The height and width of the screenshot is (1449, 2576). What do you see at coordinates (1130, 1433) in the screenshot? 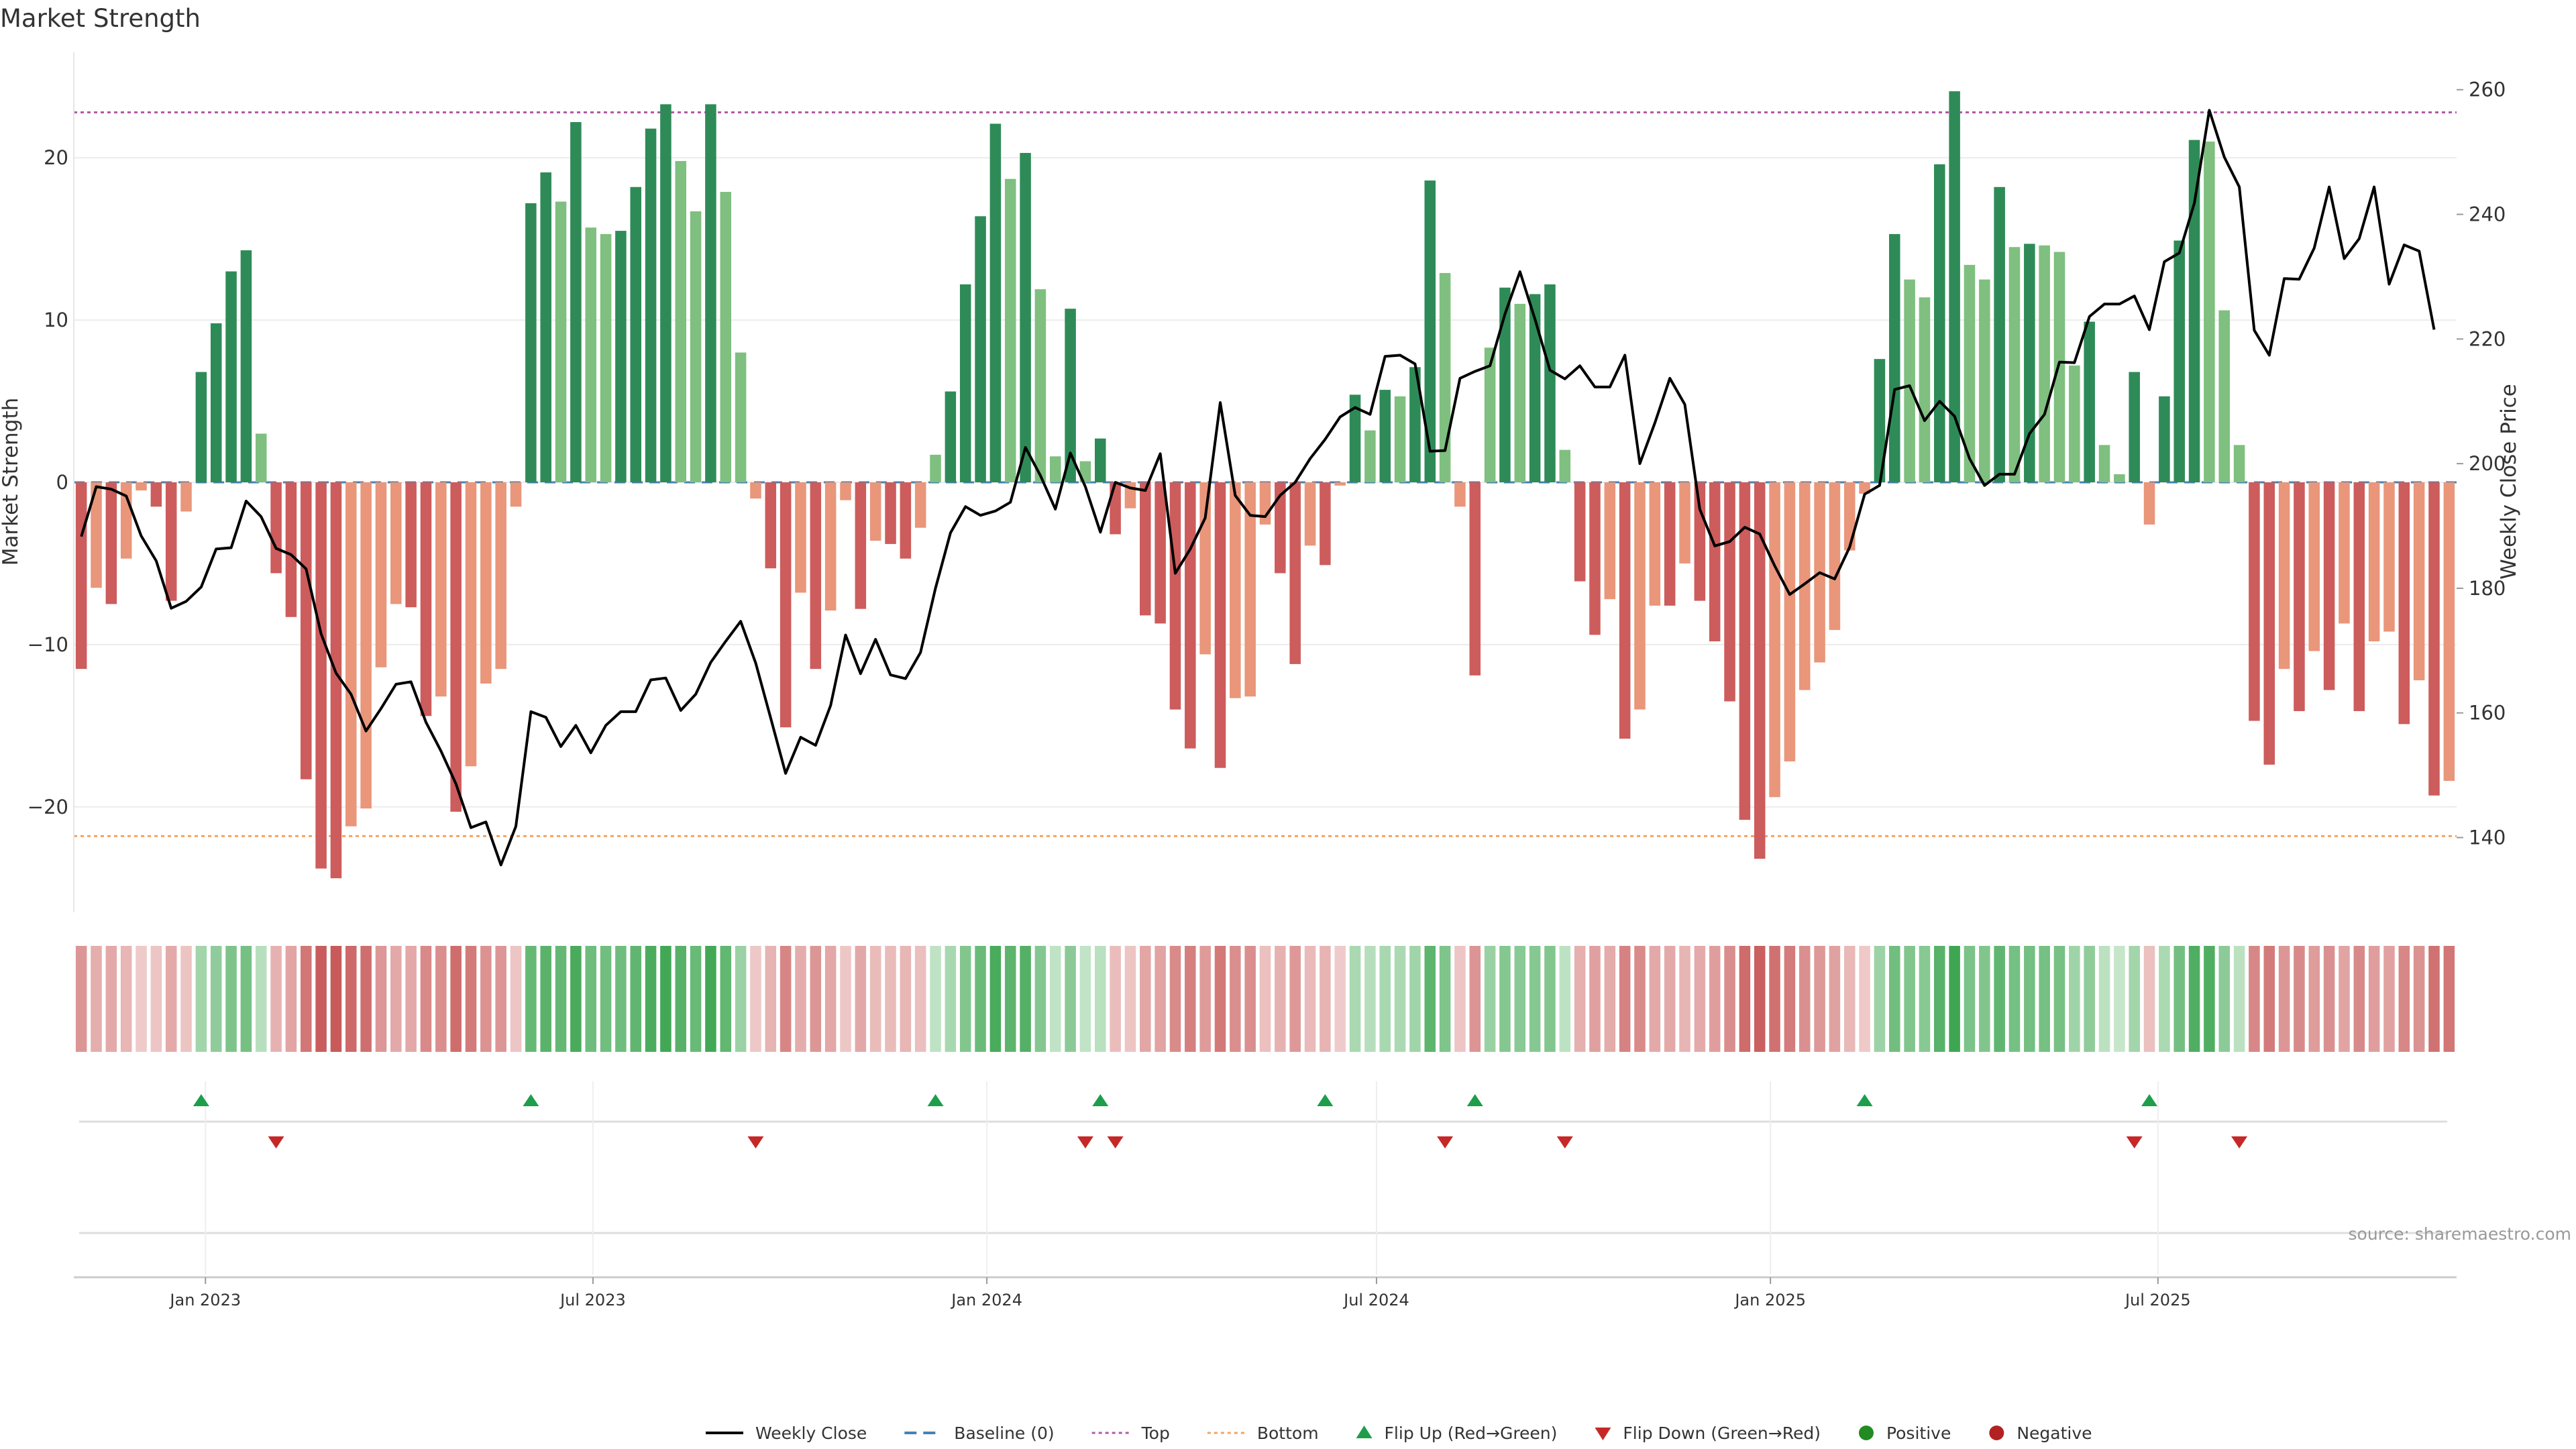
I see `legend-item-2: Top` at bounding box center [1130, 1433].